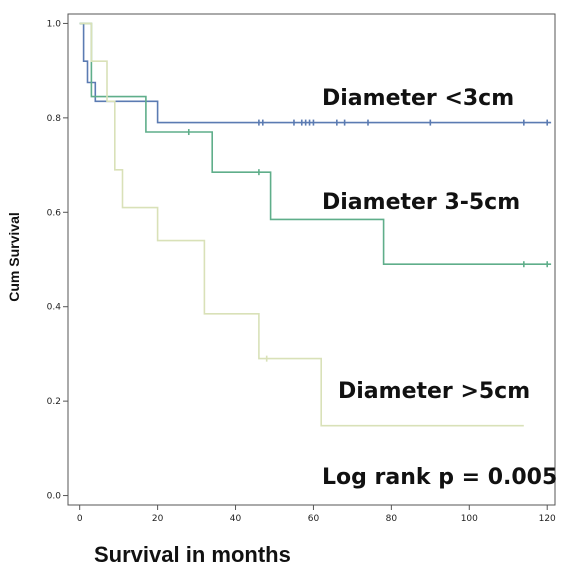 Image resolution: width=570 pixels, height=573 pixels. Describe the element at coordinates (54, 308) in the screenshot. I see `y-tick-label: 0.4` at that location.